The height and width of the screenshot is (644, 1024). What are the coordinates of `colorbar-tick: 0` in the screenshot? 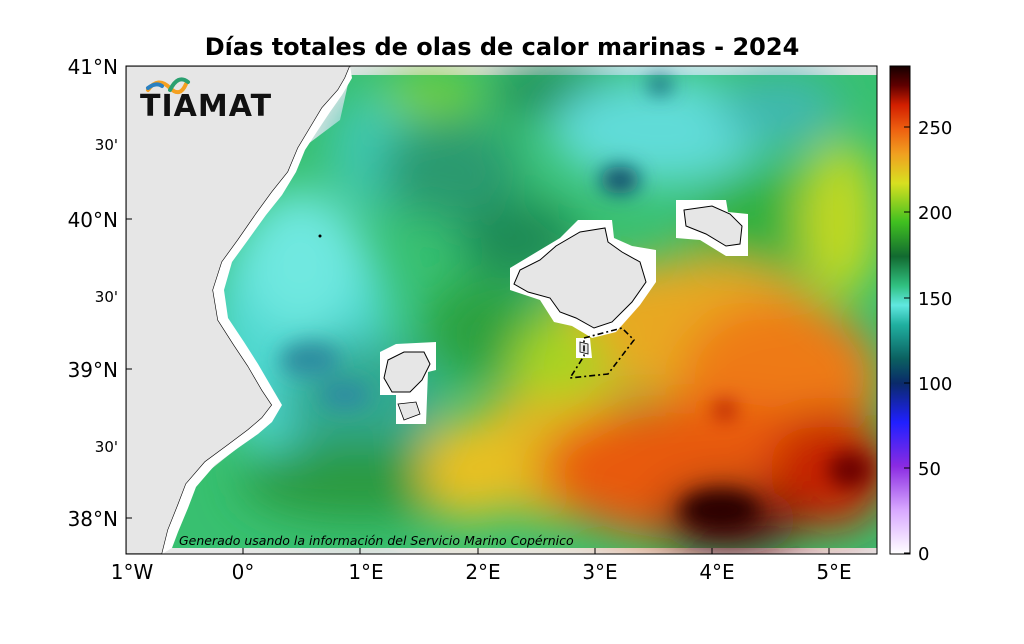 It's located at (923, 554).